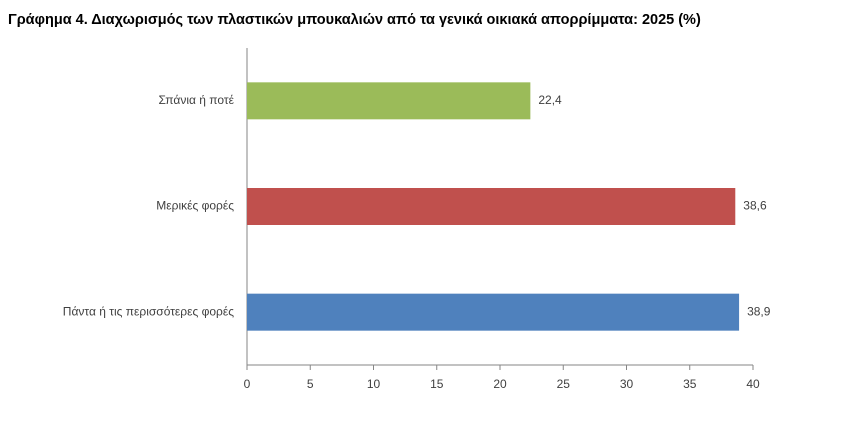 The height and width of the screenshot is (430, 856). What do you see at coordinates (755, 206) in the screenshot?
I see `value-label: 38,6` at bounding box center [755, 206].